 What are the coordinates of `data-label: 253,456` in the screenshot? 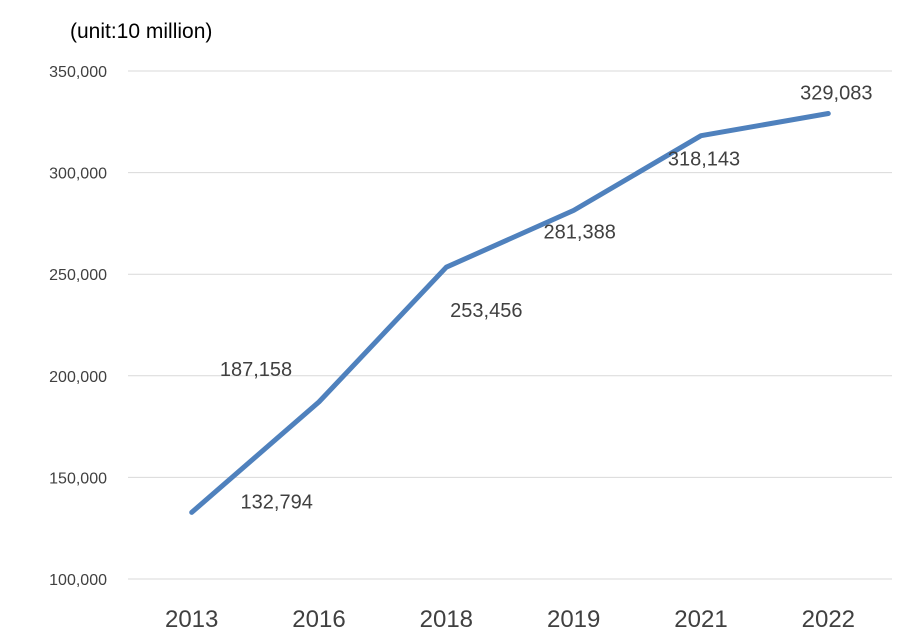 It's located at (486, 311).